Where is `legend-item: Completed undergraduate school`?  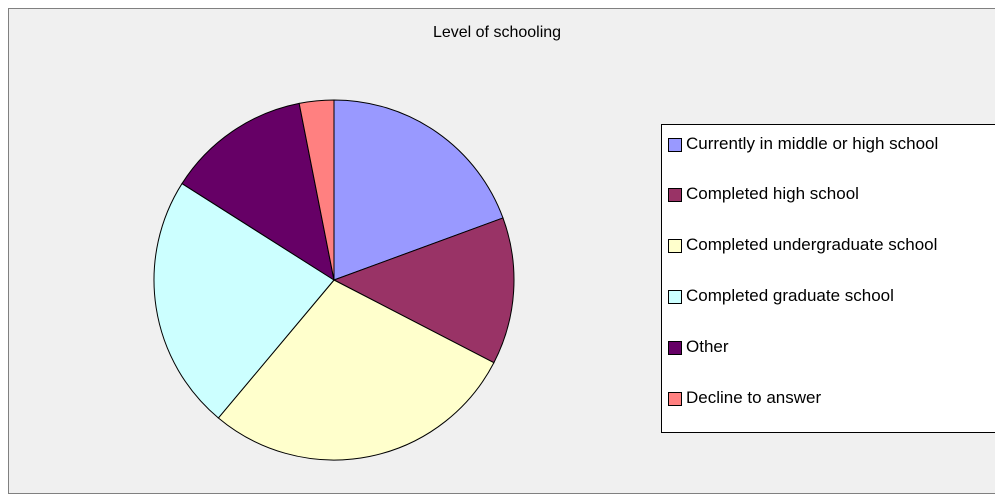
legend-item: Completed undergraduate school is located at coordinates (802, 245).